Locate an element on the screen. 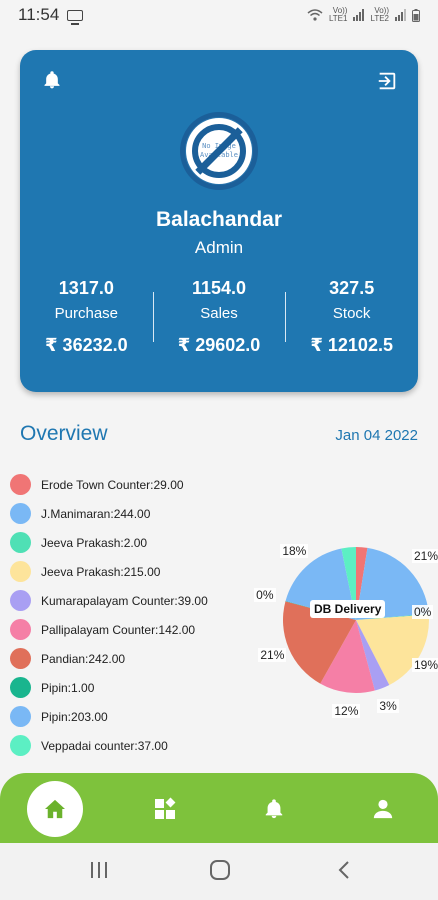 The height and width of the screenshot is (900, 438). legend-item: Jeeva Prakash:215.00 is located at coordinates (109, 571).